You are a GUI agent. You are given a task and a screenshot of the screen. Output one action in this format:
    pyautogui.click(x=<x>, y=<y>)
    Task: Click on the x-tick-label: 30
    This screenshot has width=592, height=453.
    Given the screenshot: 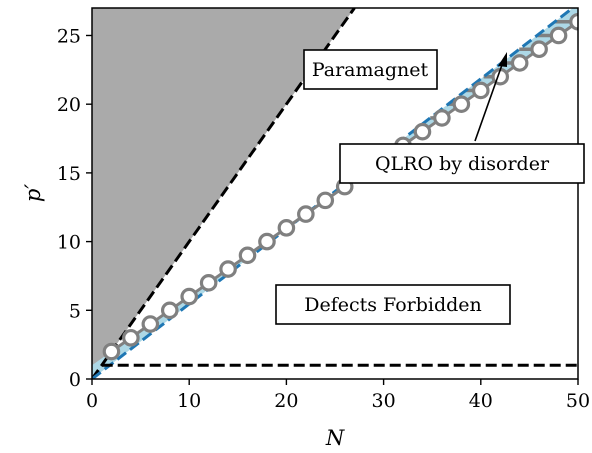 What is the action you would take?
    pyautogui.click(x=384, y=401)
    